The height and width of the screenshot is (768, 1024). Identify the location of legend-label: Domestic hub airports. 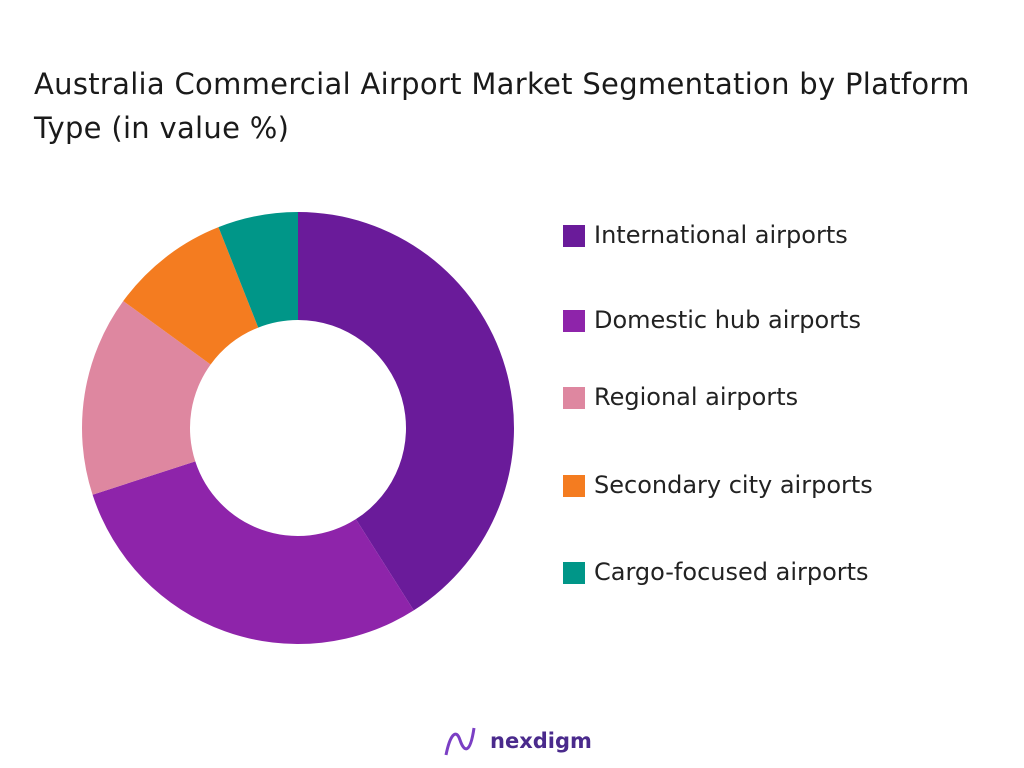
(727, 320).